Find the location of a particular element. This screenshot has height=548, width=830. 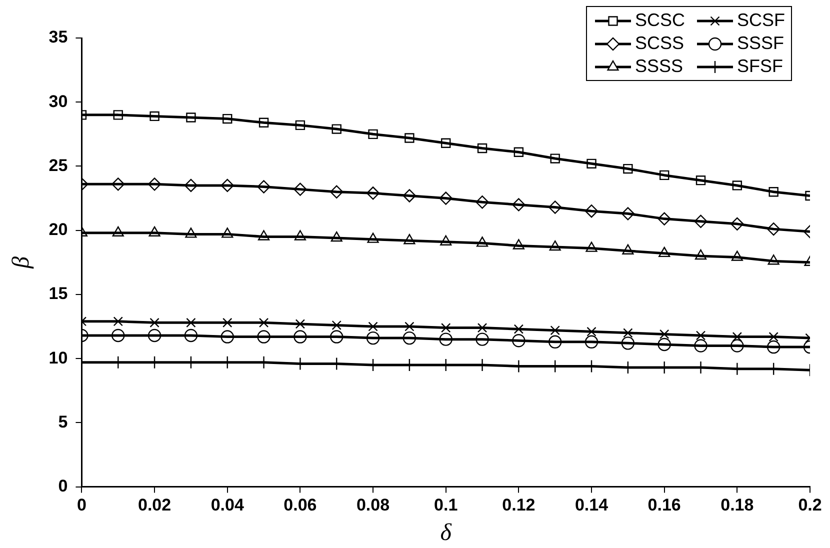

y-tick-label: 25 is located at coordinates (58, 165).